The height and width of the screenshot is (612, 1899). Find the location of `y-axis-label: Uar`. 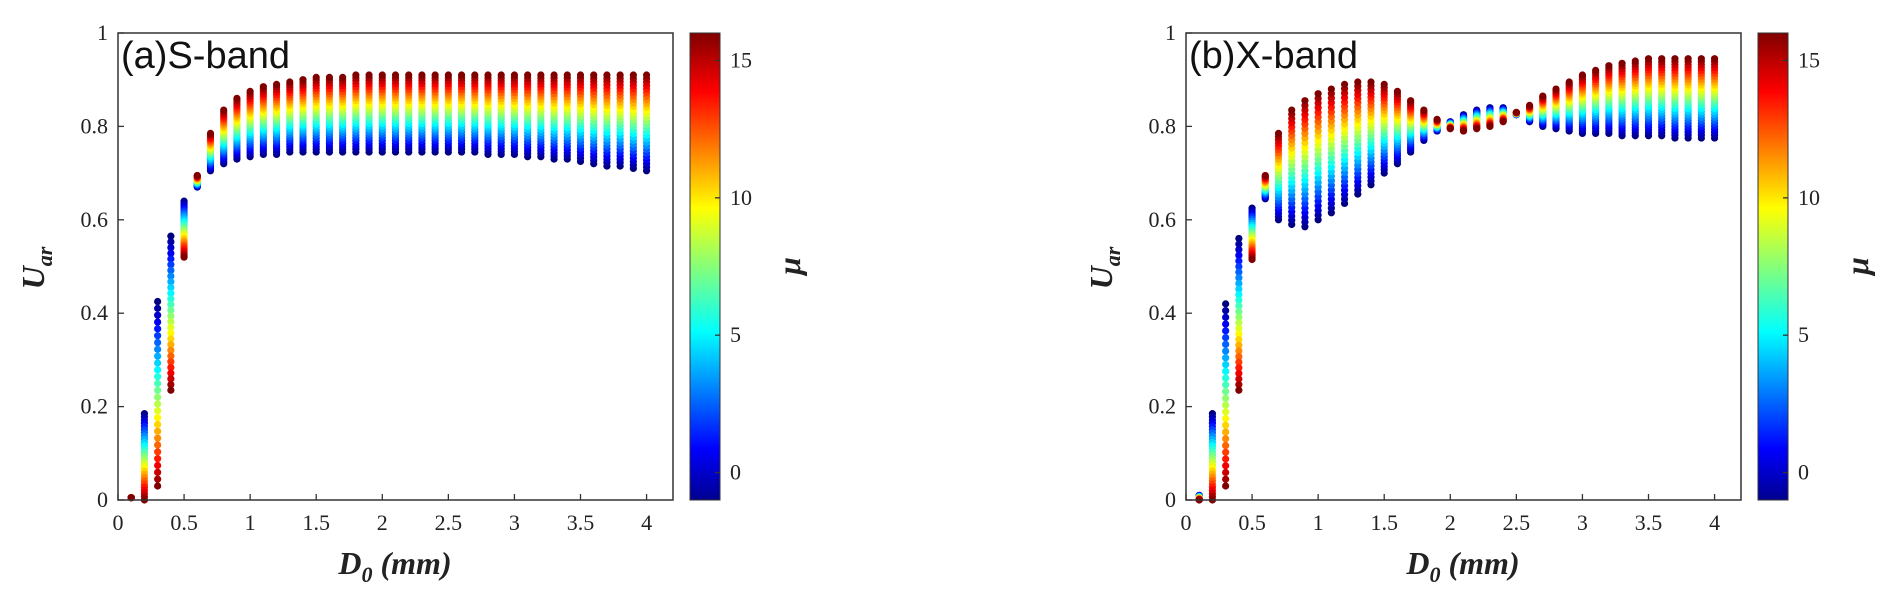

y-axis-label: Uar is located at coordinates (36, 267).